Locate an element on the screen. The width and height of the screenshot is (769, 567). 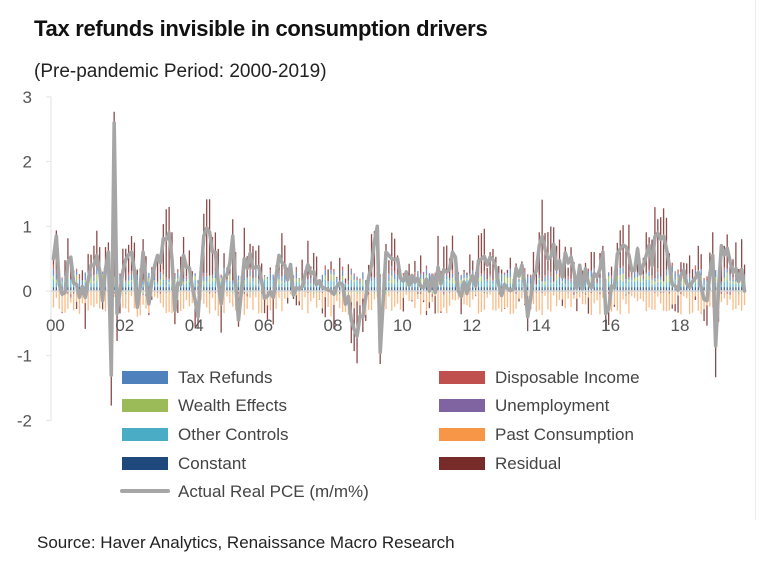
legend-label: Actual Real PCE (m/m%) is located at coordinates (273, 491).